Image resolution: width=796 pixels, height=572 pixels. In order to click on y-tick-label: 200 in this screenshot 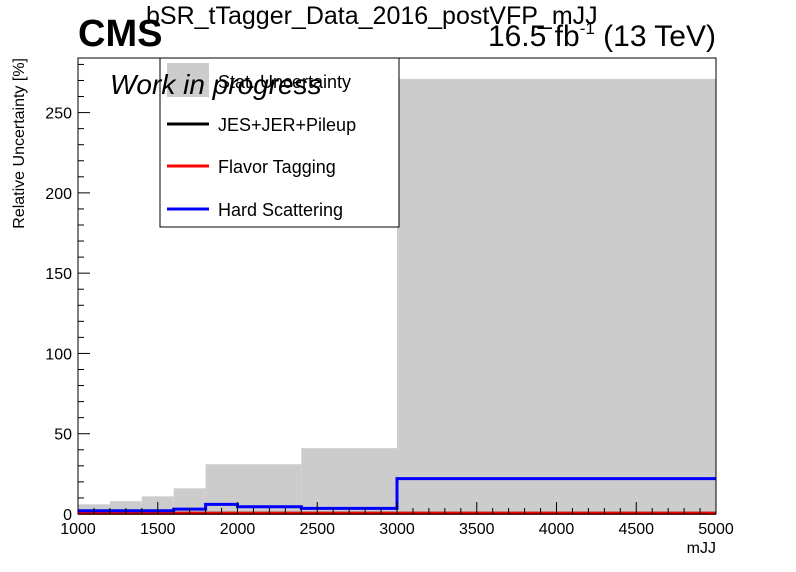, I will do `click(58, 194)`.